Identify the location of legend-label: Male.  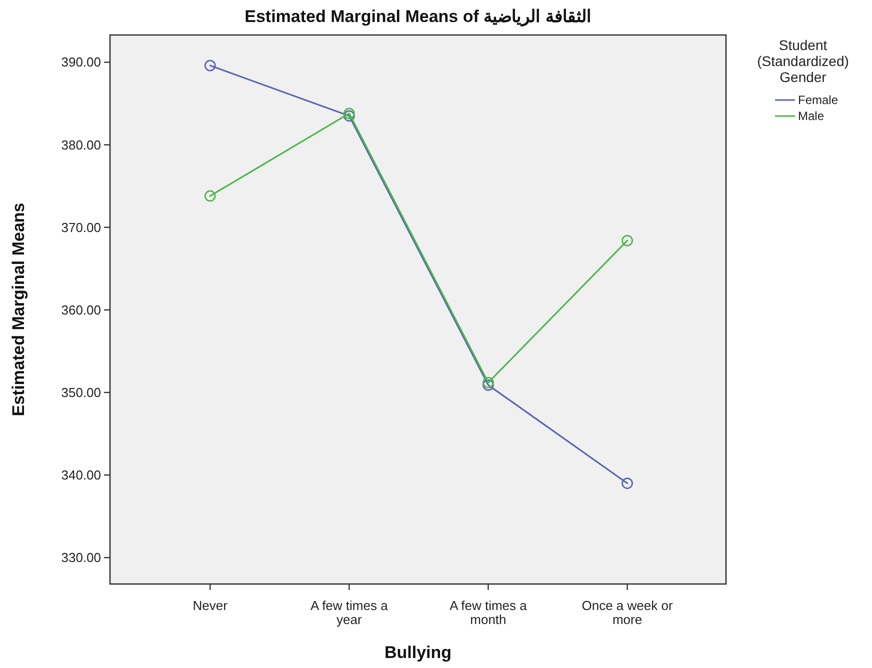
(811, 116).